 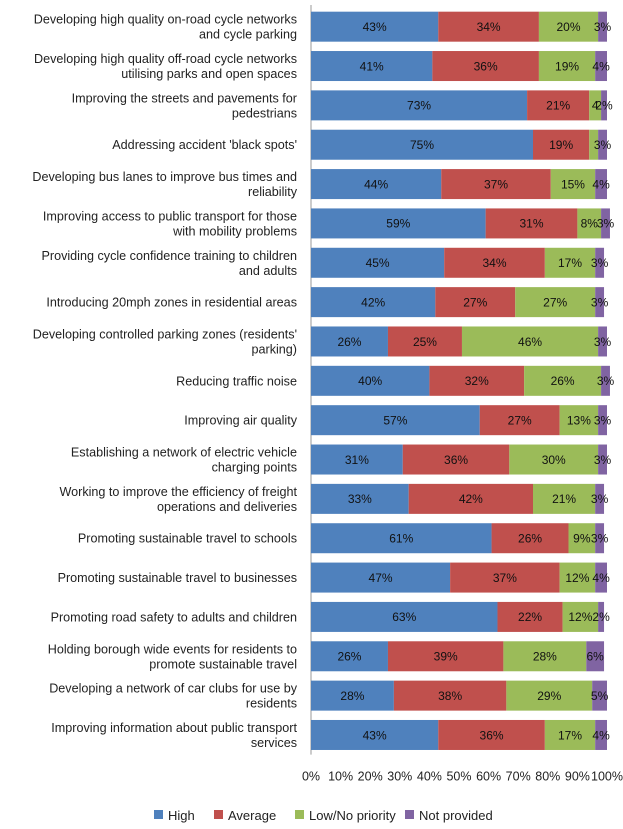 I want to click on data-label: 63%, so click(x=404, y=617).